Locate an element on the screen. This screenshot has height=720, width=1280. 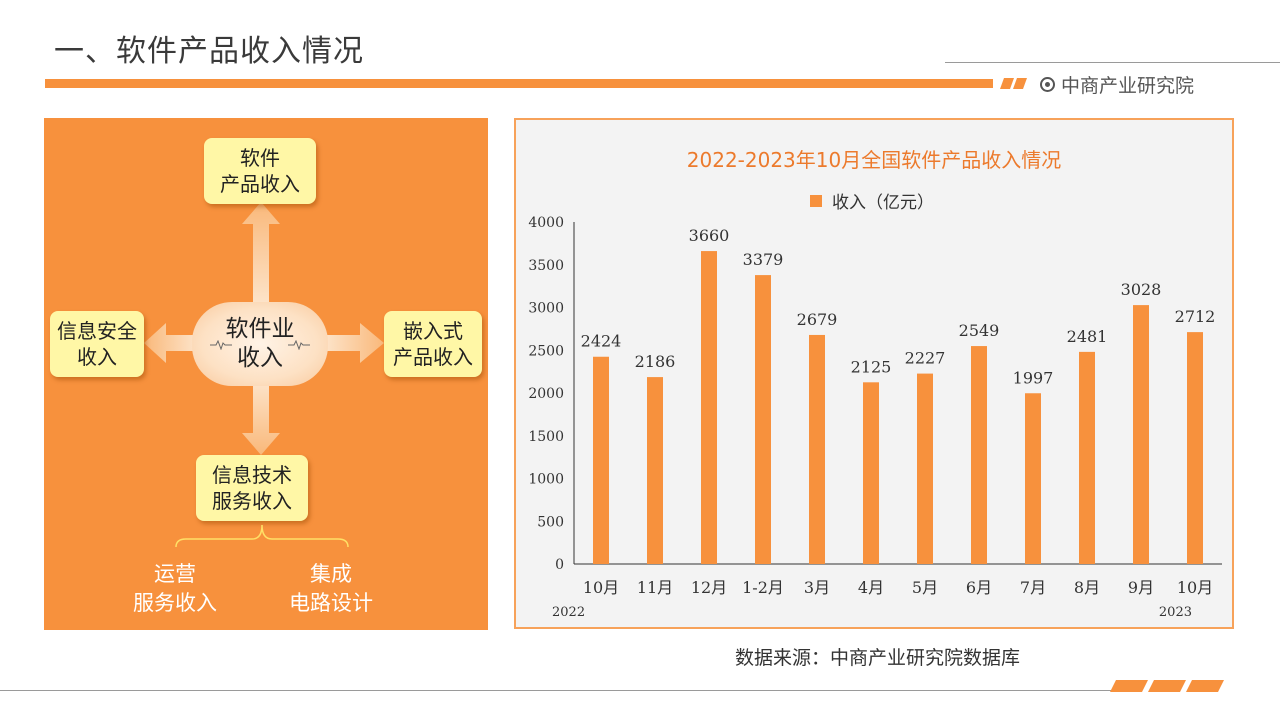
y-tick-label: 1500 is located at coordinates (546, 437).